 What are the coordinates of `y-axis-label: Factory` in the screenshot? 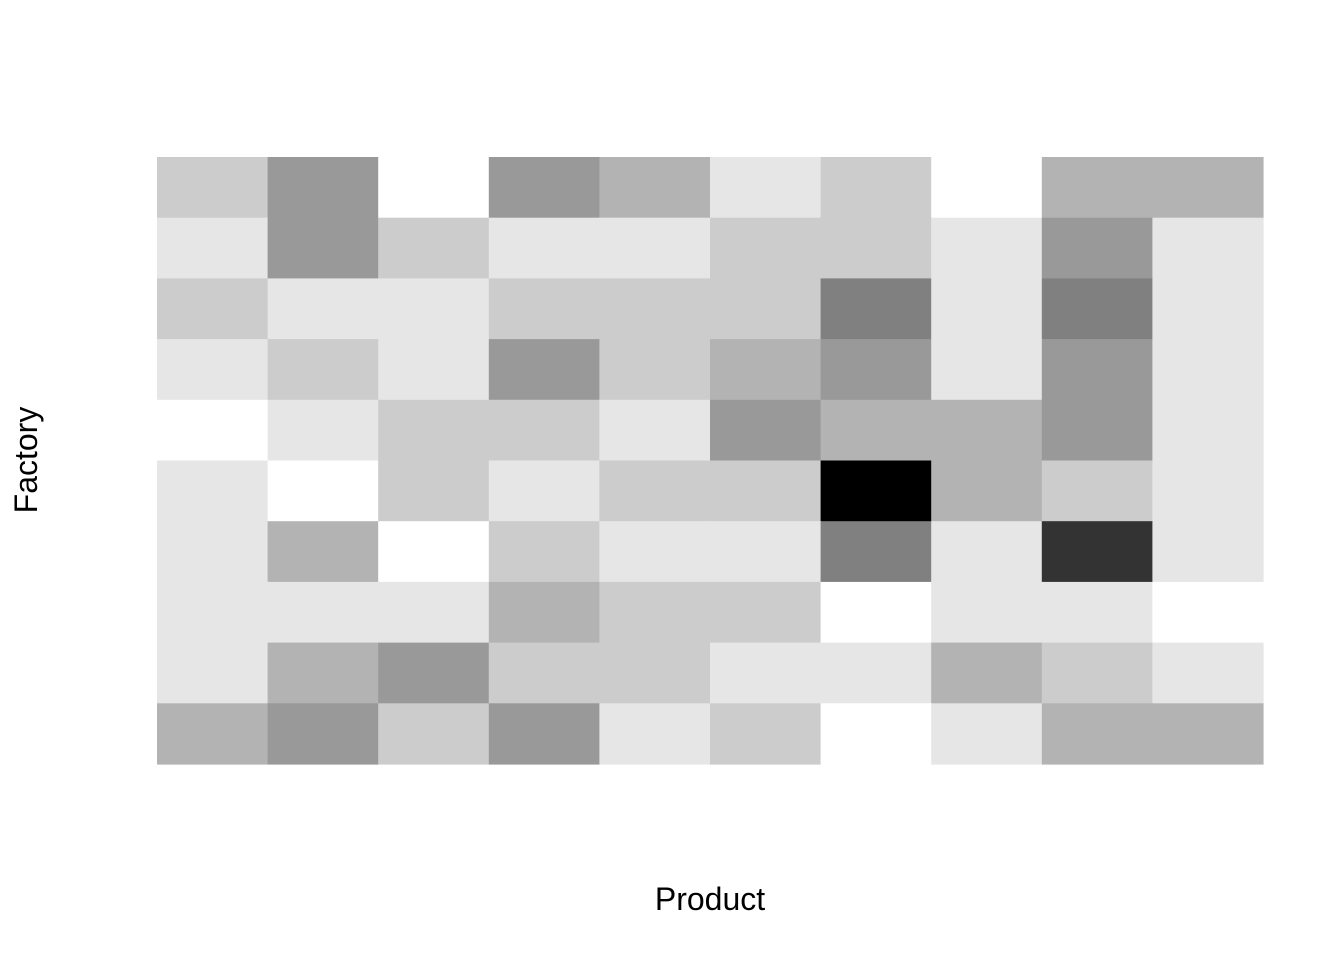 It's located at (26, 460).